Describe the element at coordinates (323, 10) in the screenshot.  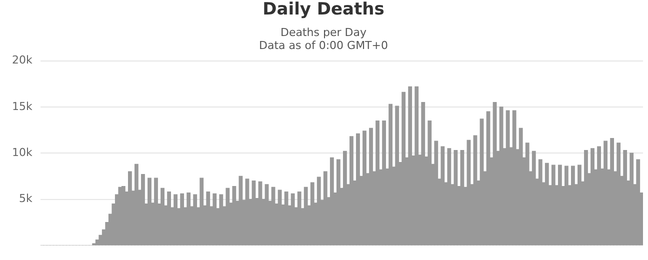
I see `chart-title: Daily Deaths` at that location.